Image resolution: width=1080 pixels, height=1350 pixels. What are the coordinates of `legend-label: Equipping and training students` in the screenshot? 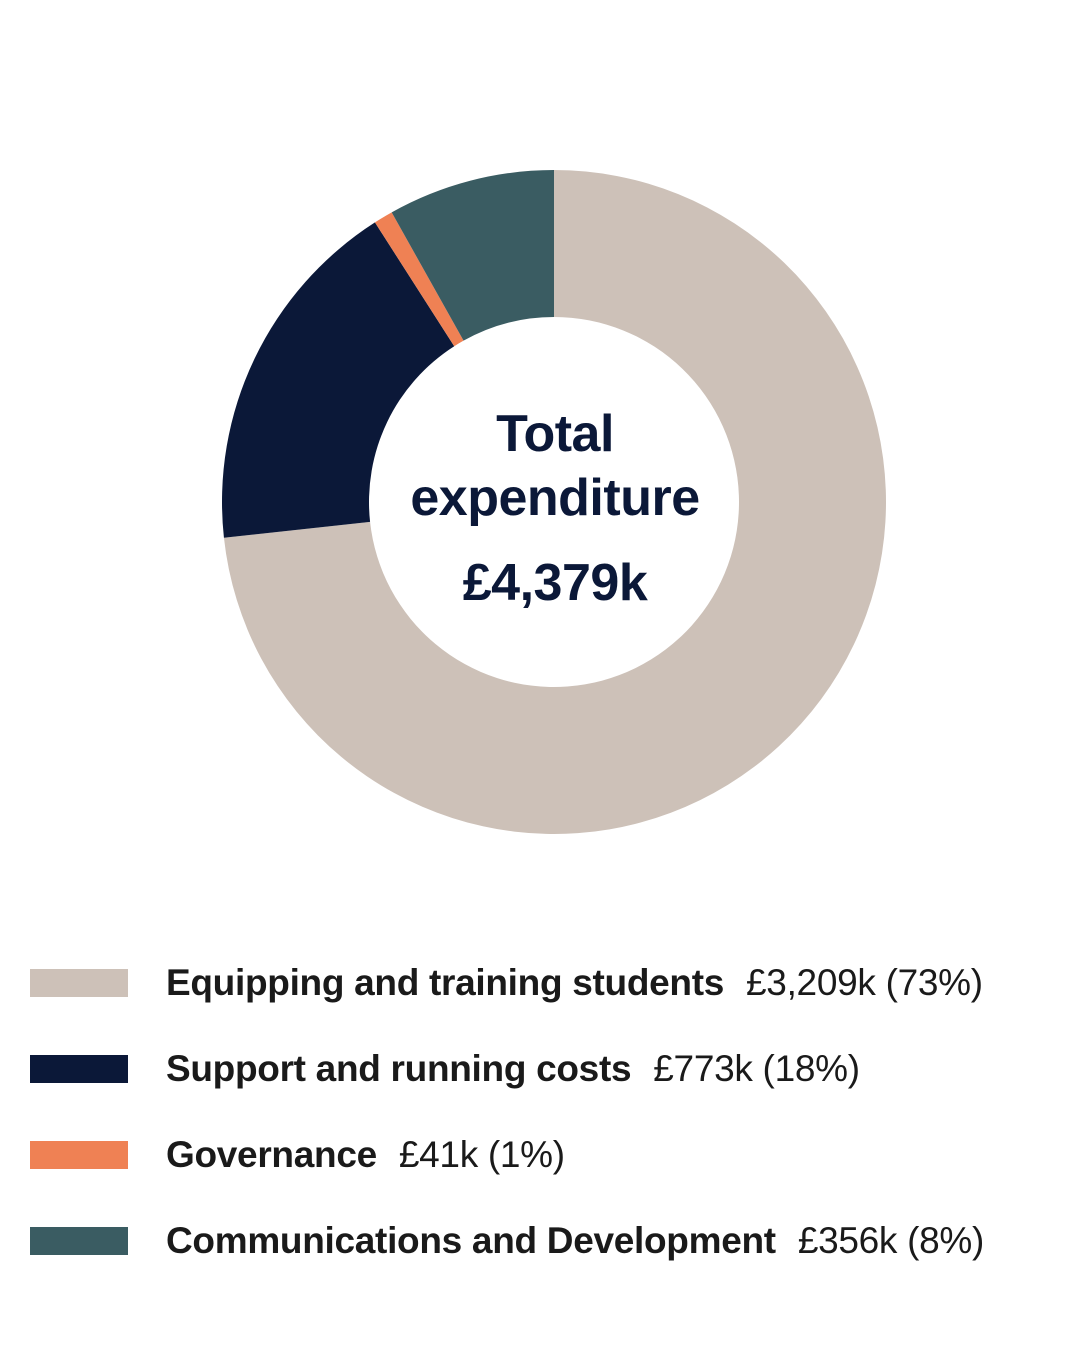 It's located at (445, 982).